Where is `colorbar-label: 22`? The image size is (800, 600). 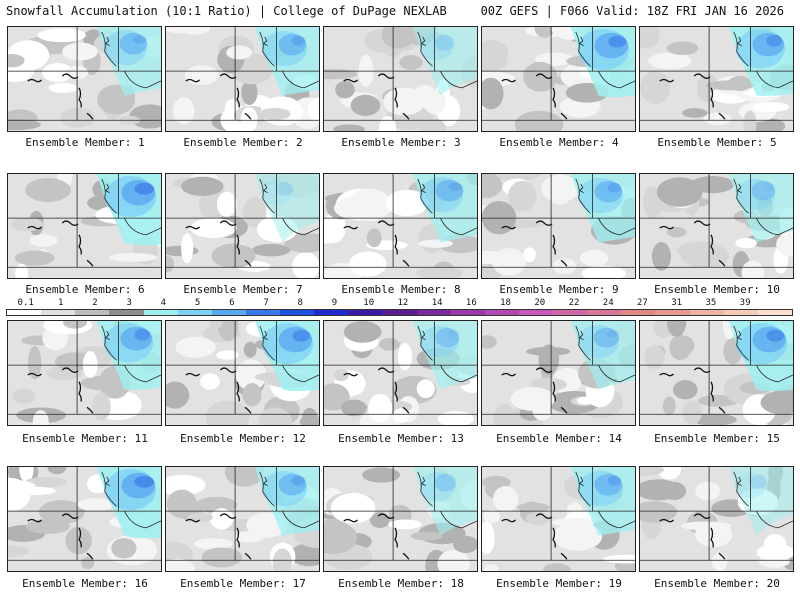
colorbar-label: 22 is located at coordinates (574, 303).